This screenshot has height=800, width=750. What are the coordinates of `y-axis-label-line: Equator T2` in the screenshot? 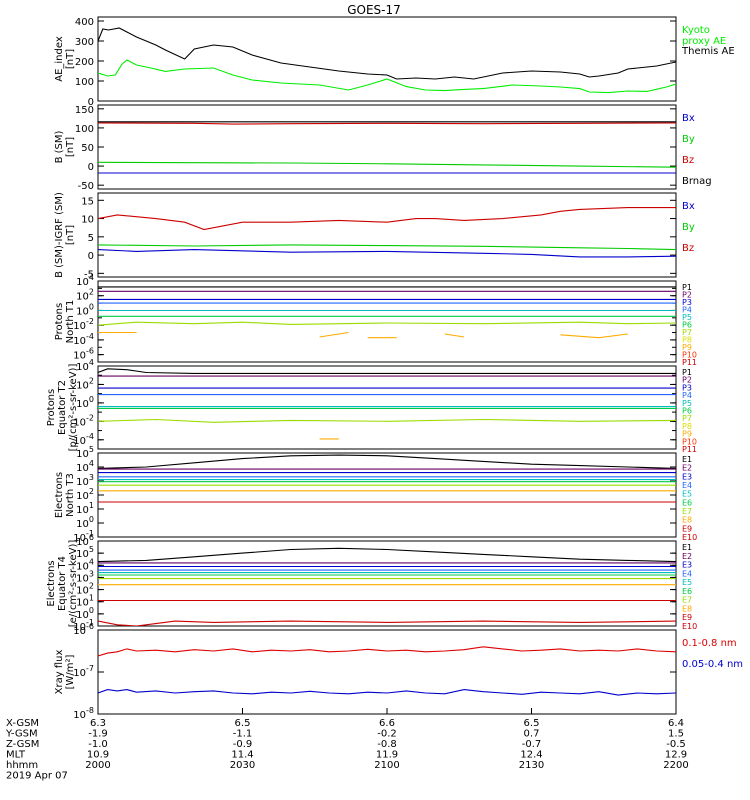 It's located at (62, 407).